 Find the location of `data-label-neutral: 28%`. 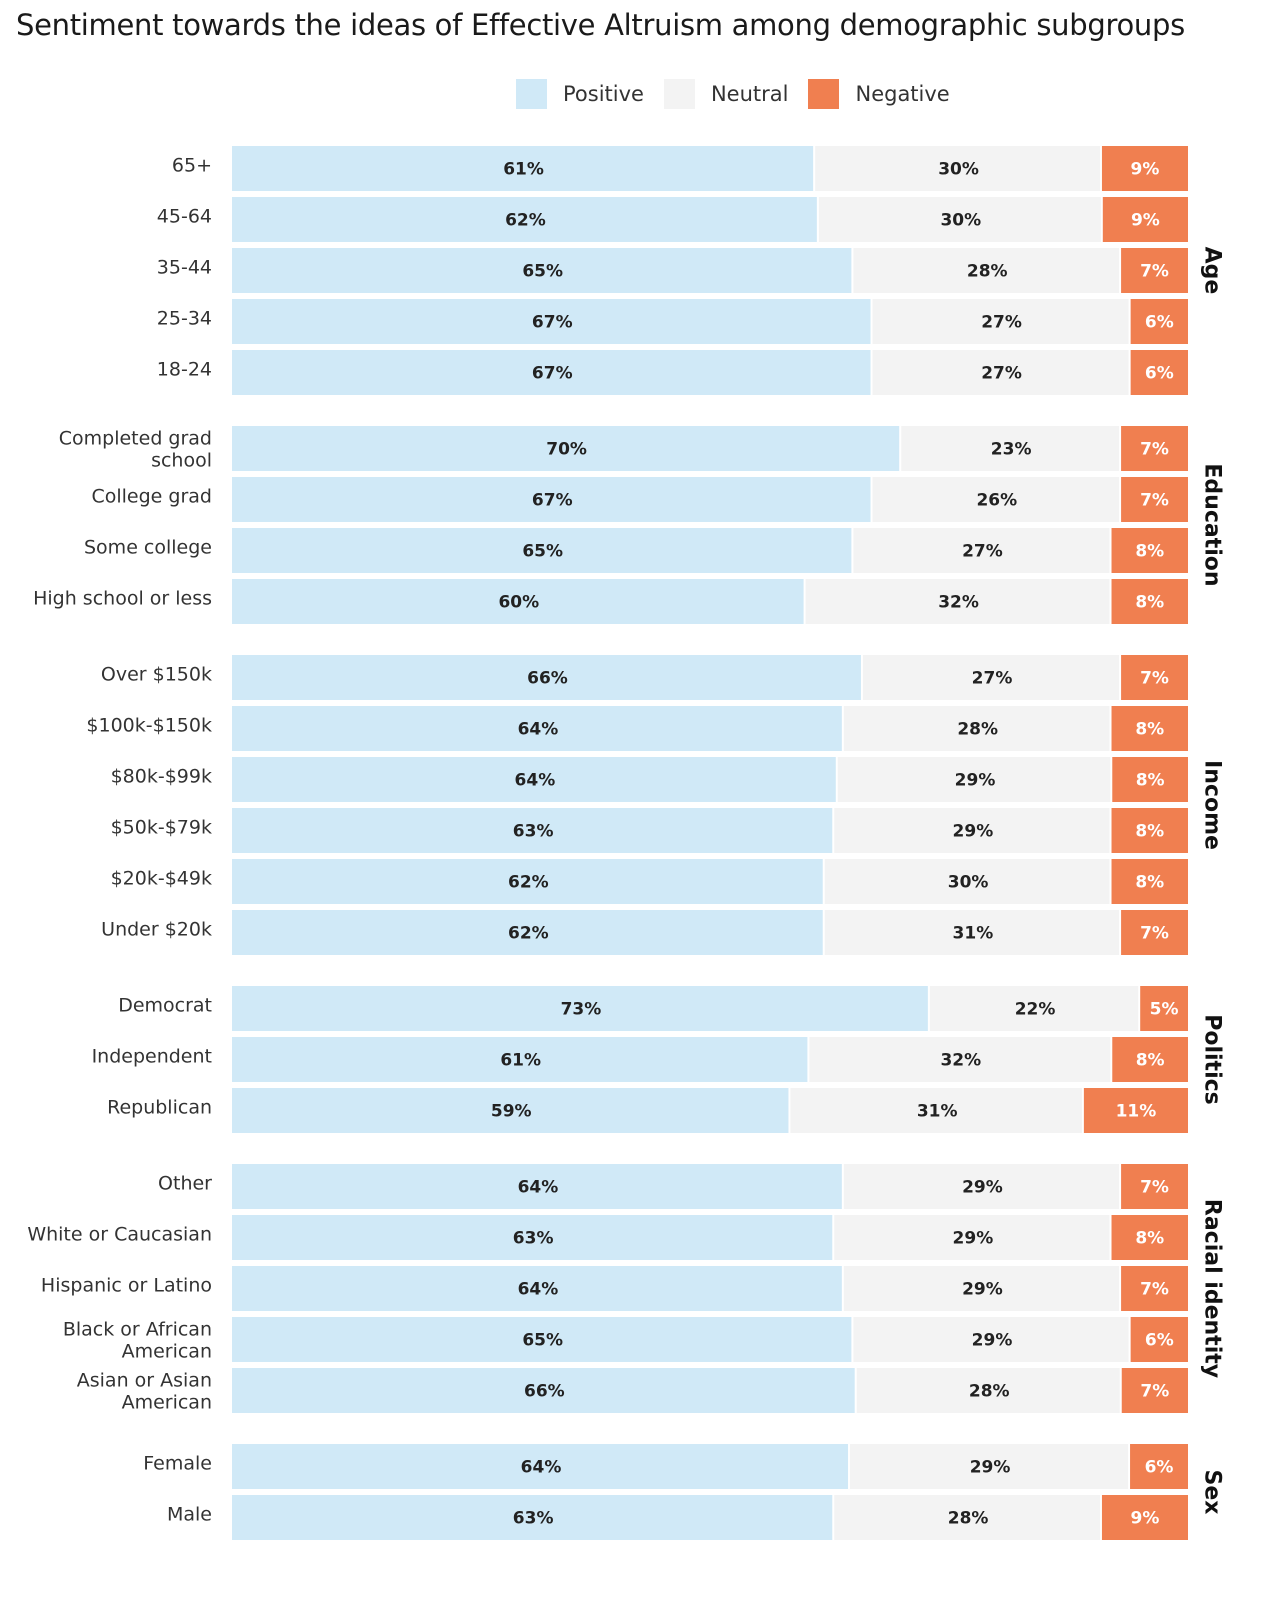

data-label-neutral: 28% is located at coordinates (987, 272).